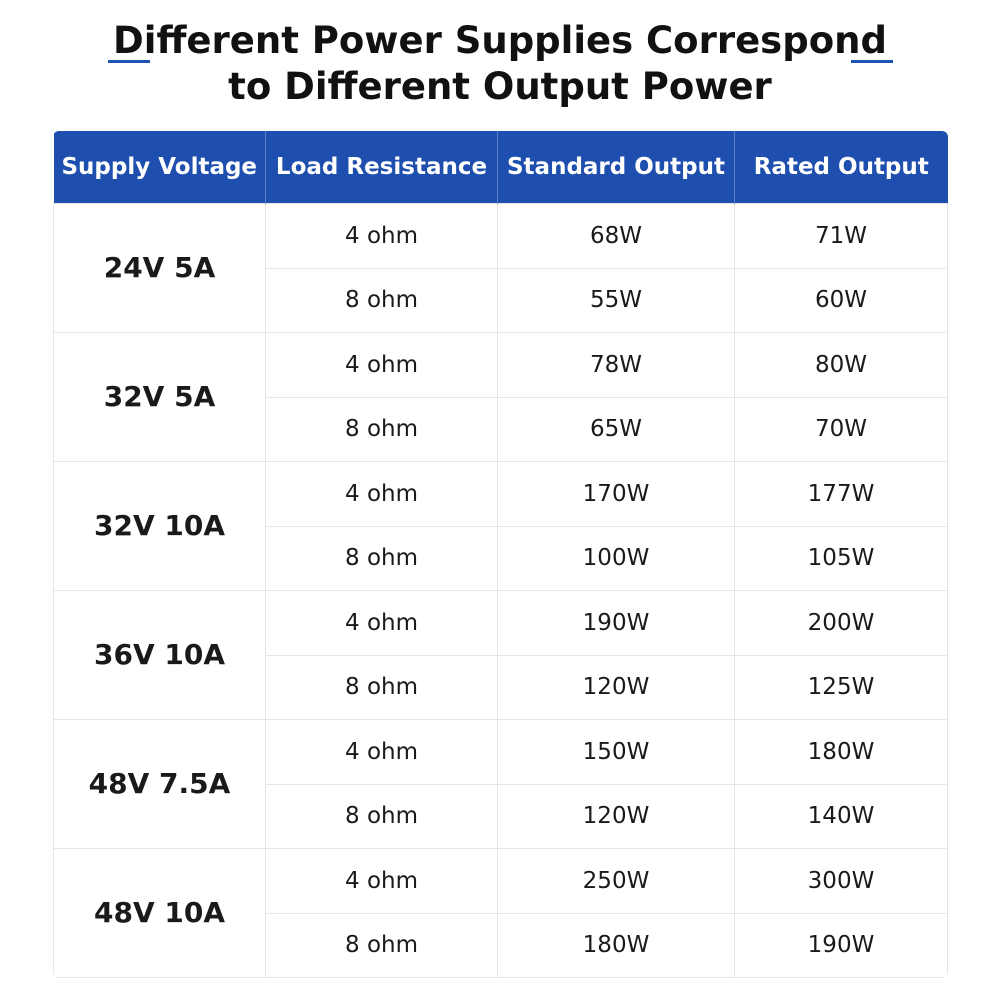 The width and height of the screenshot is (1000, 1000). I want to click on cell: 105W, so click(841, 558).